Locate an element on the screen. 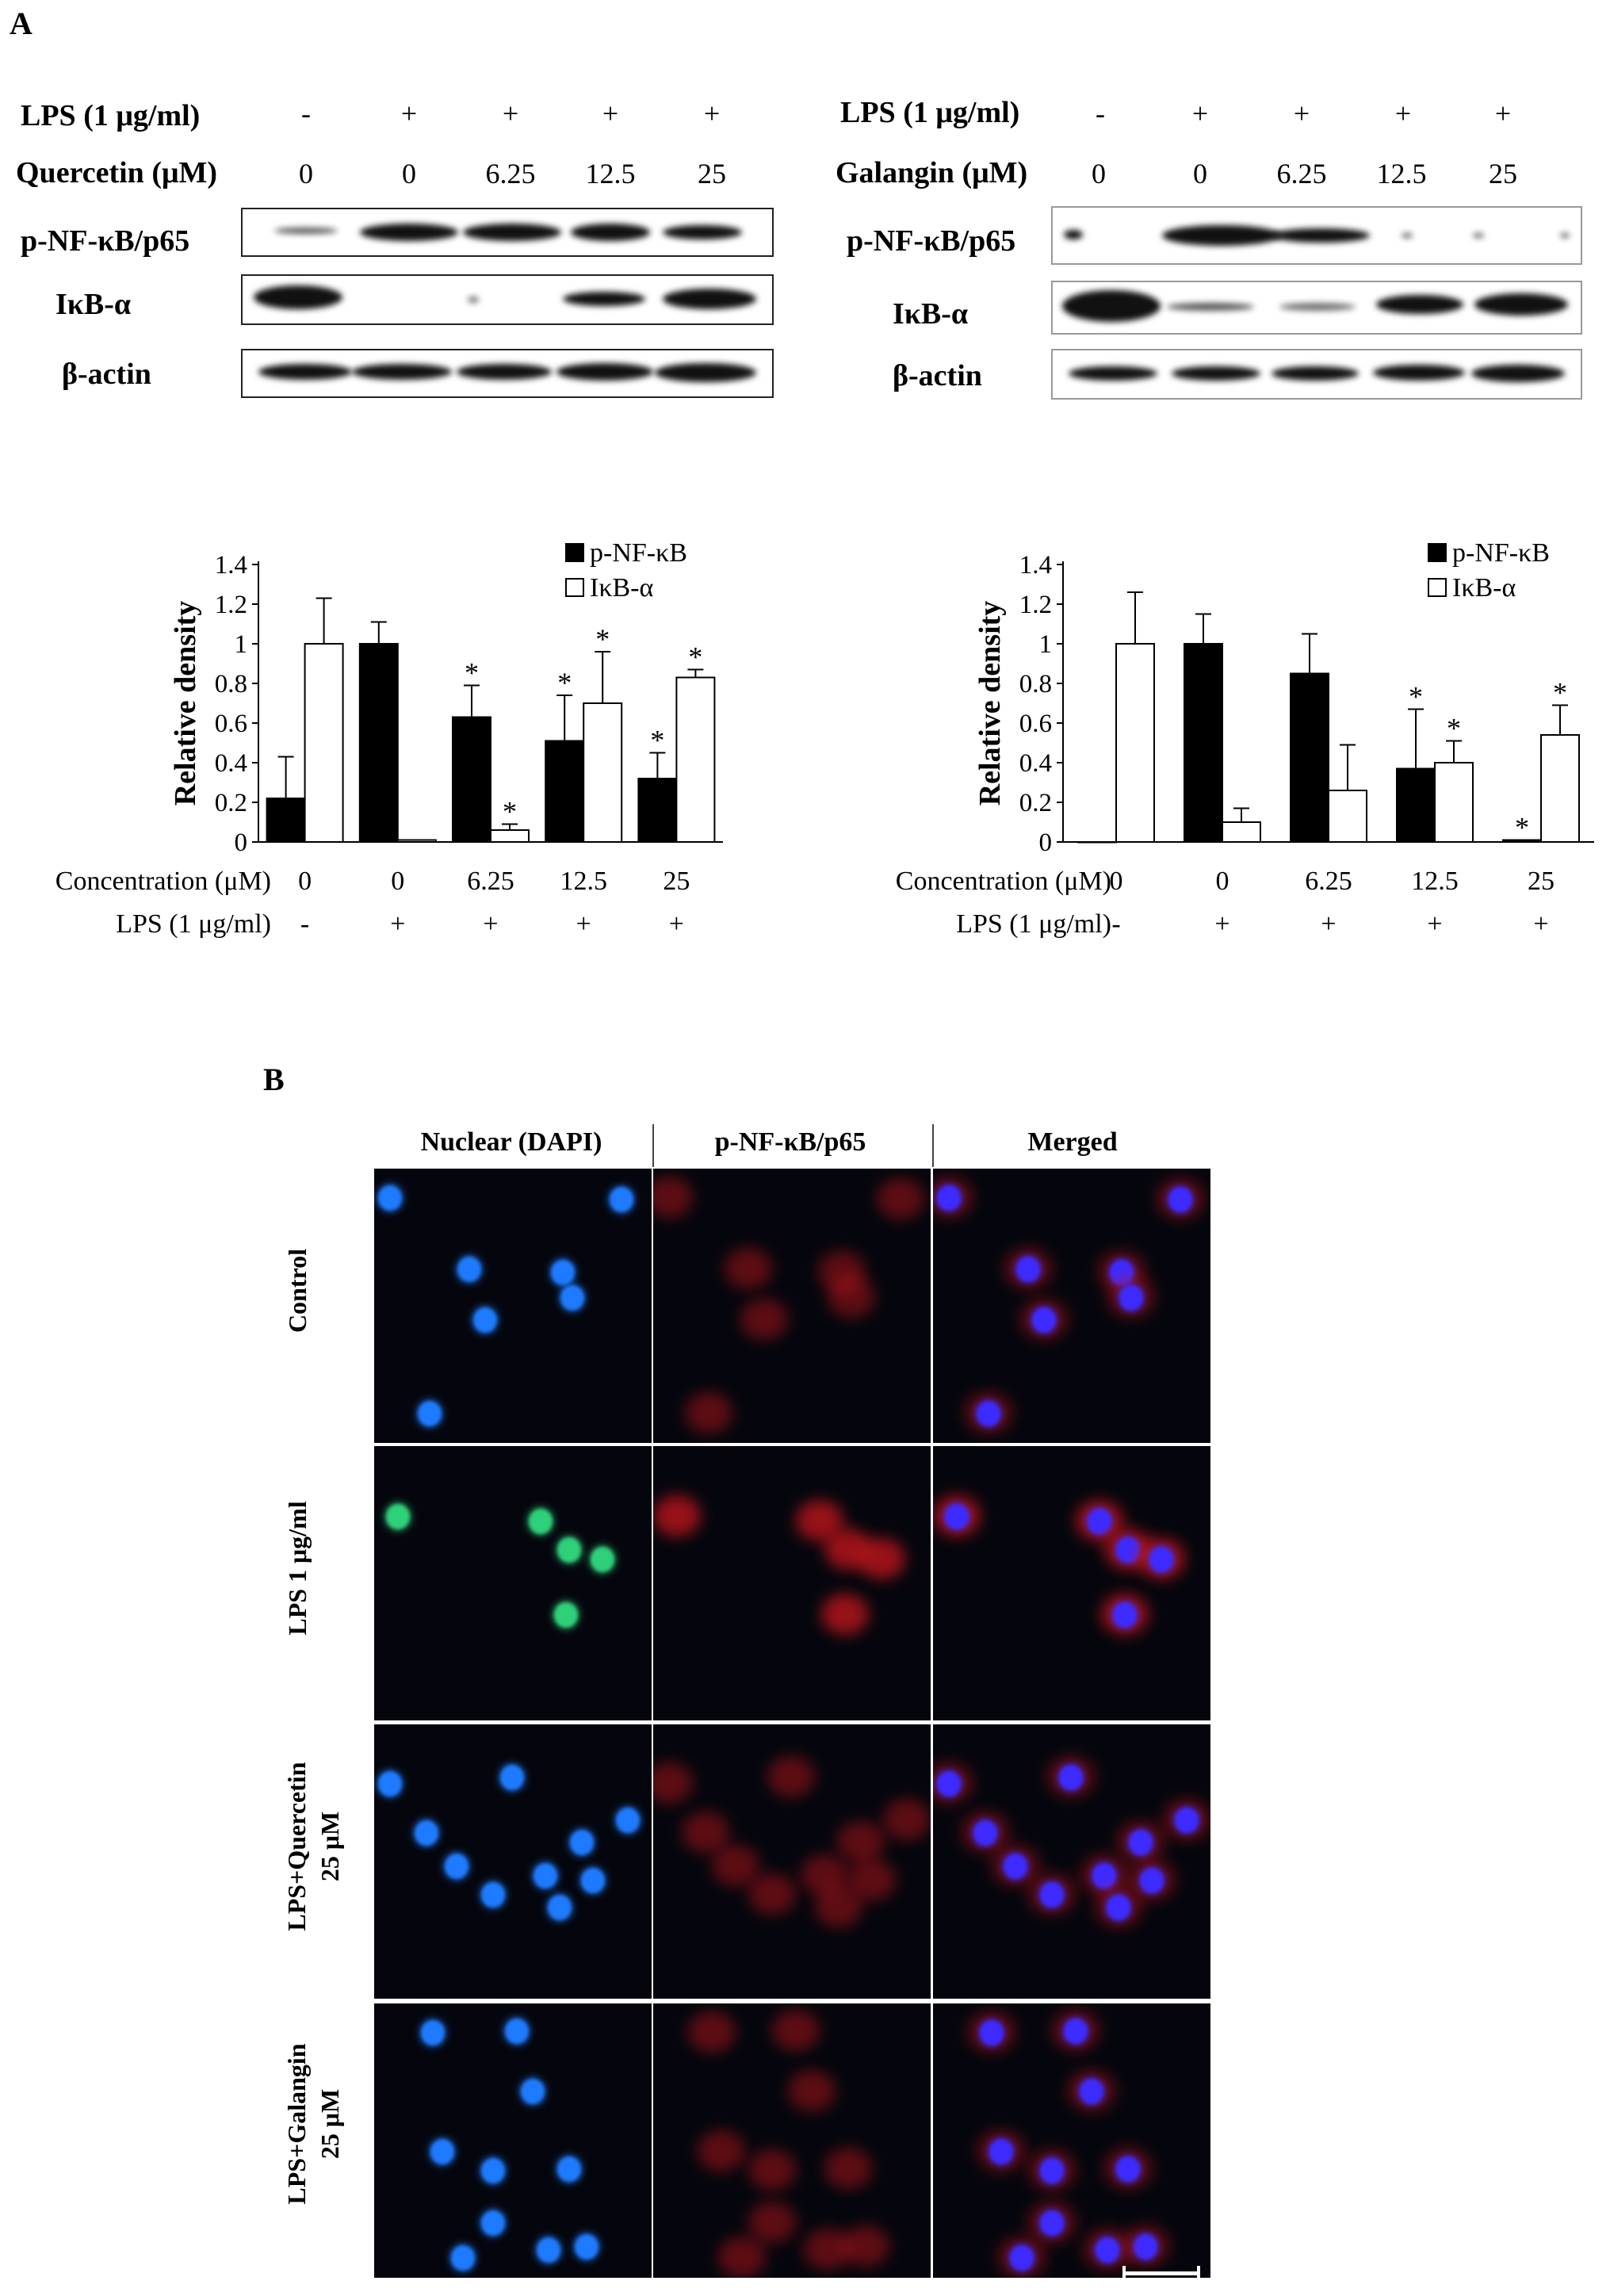 Image resolution: width=1610 pixels, height=2296 pixels. y-axis-label: Relative density is located at coordinates (185, 703).